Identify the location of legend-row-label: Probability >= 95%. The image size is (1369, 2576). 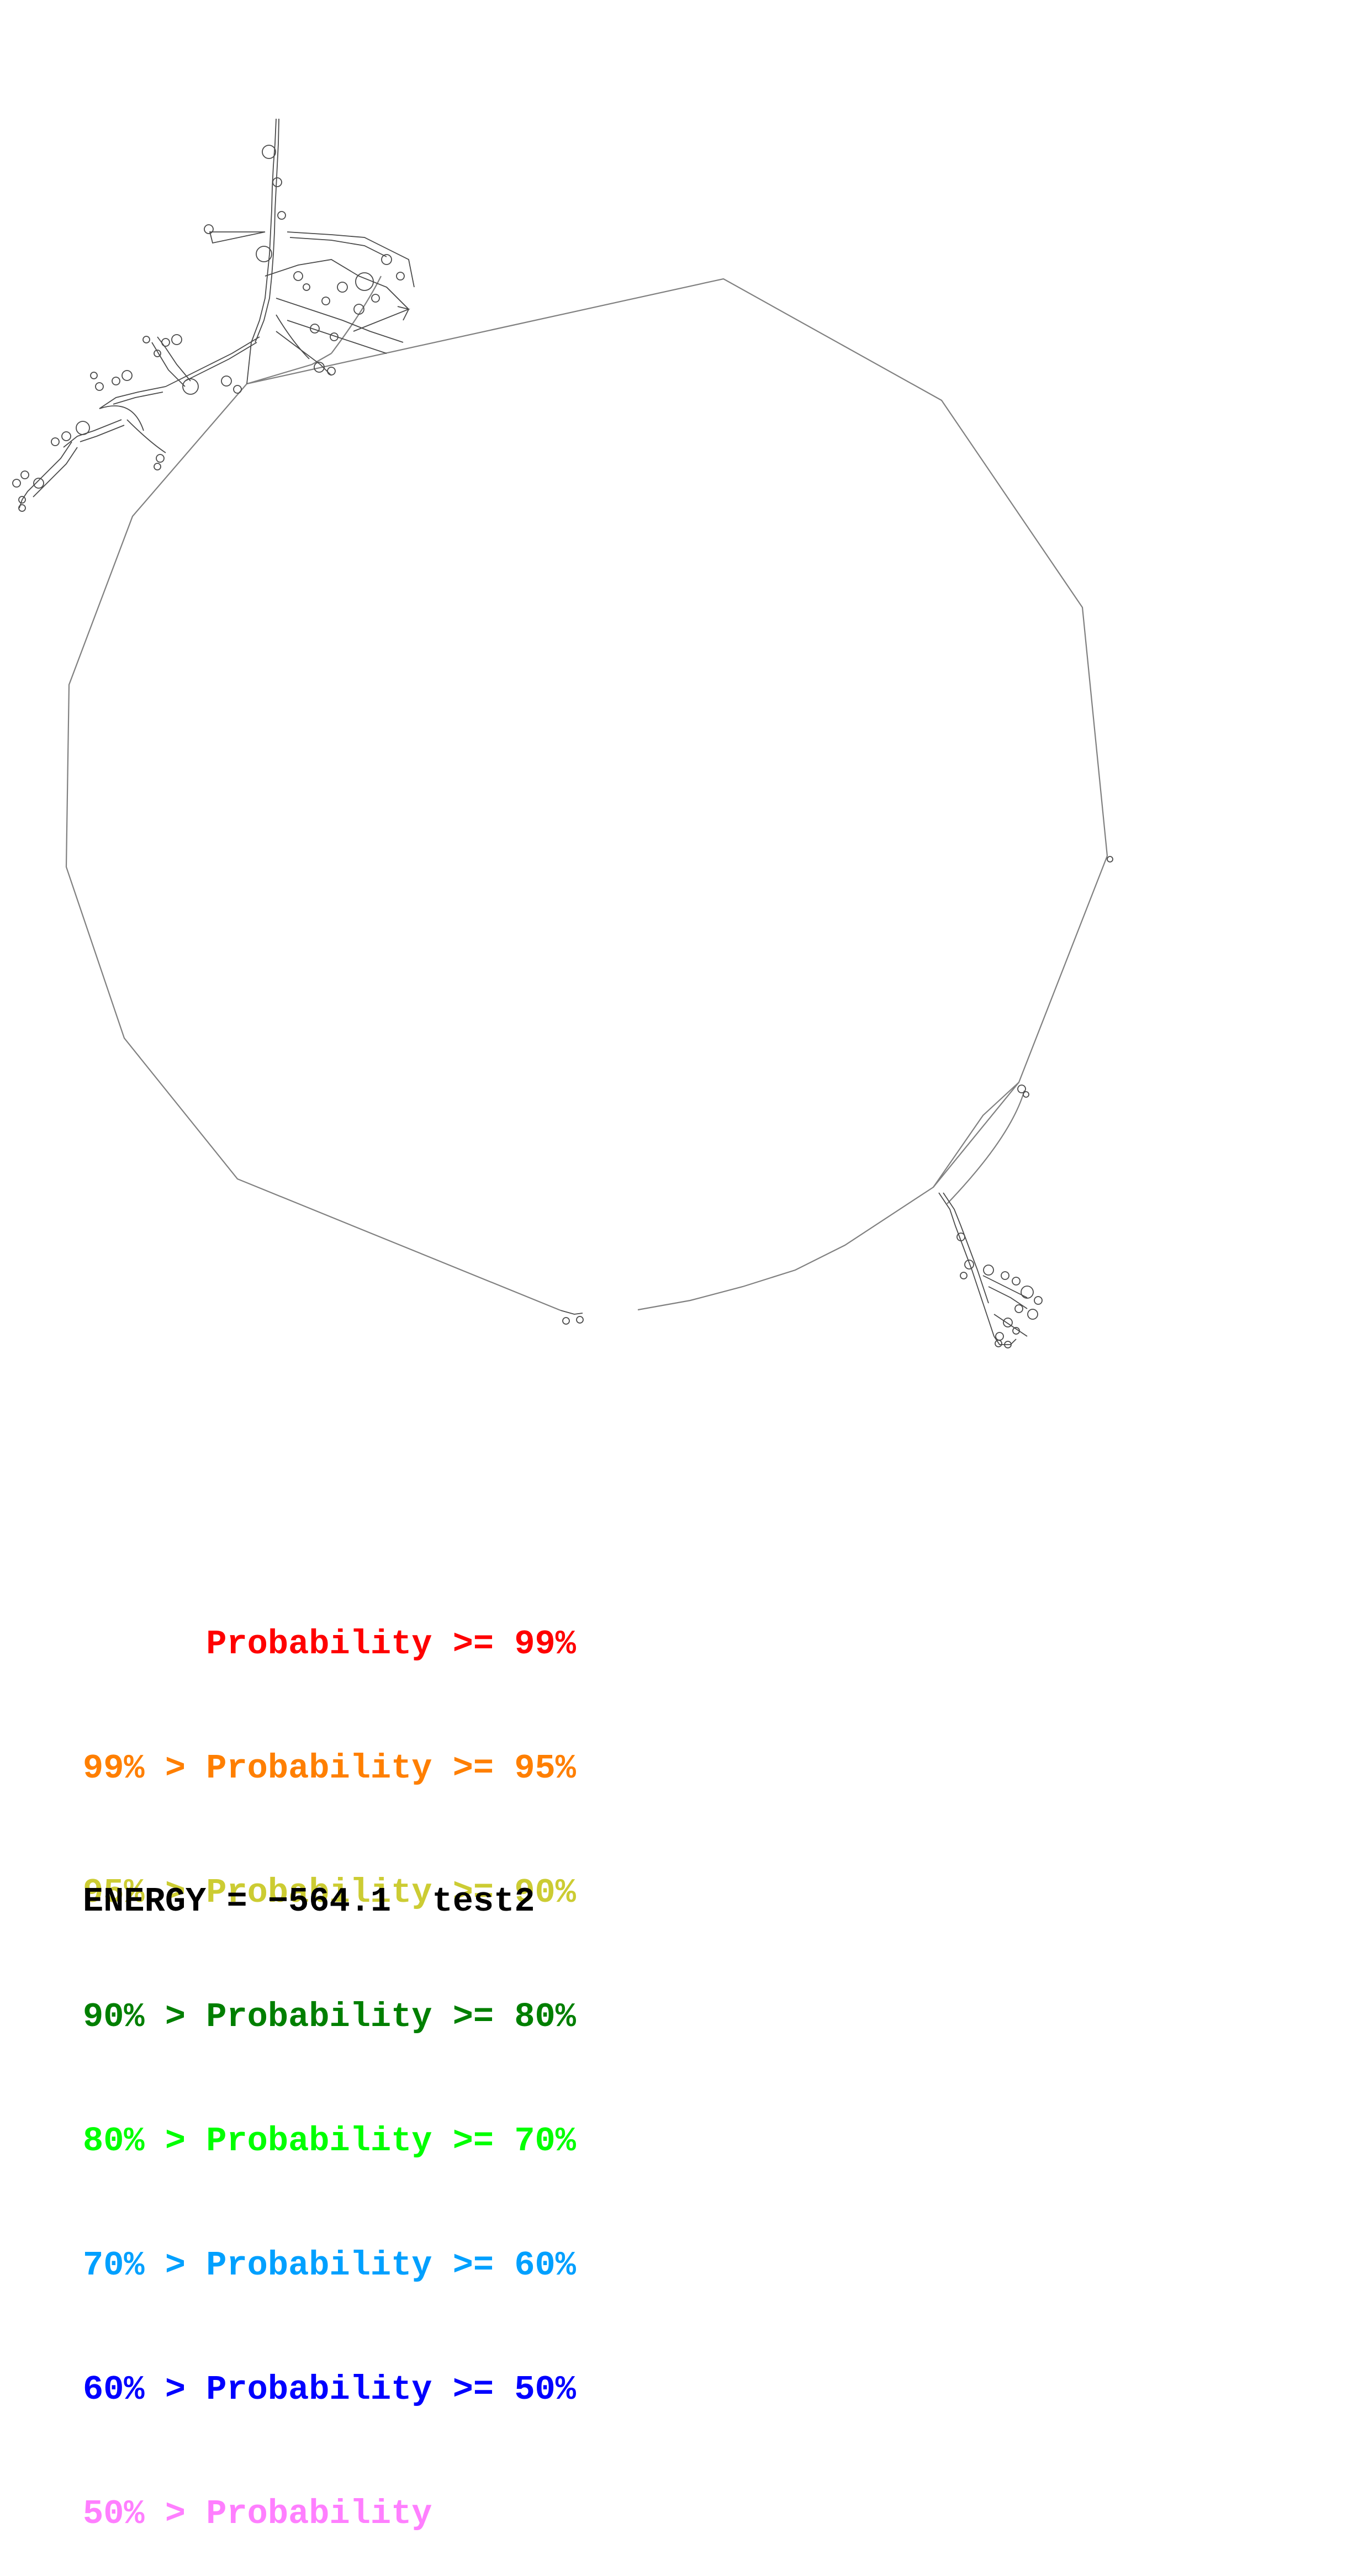
(391, 1768).